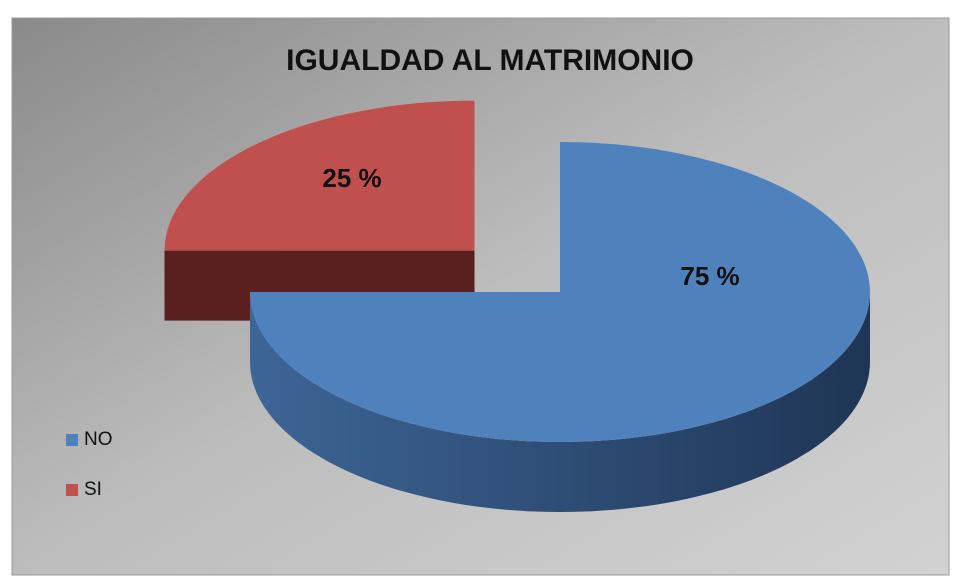  I want to click on data-label: 25 %, so click(351, 178).